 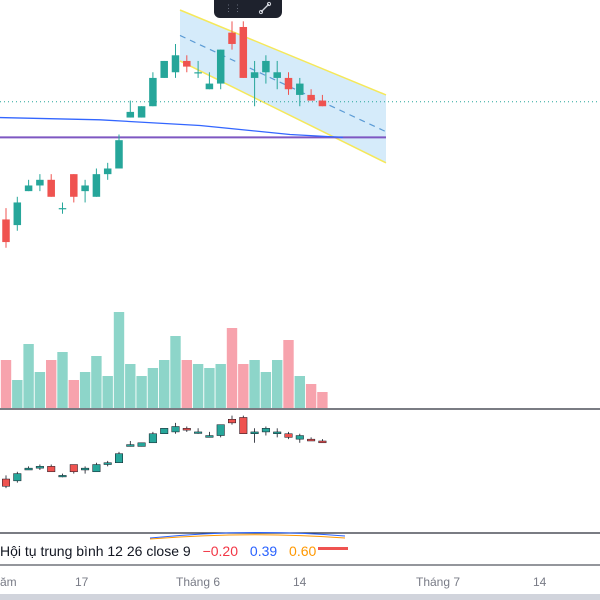 What do you see at coordinates (303, 551) in the screenshot?
I see `histogram-value: 0.60` at bounding box center [303, 551].